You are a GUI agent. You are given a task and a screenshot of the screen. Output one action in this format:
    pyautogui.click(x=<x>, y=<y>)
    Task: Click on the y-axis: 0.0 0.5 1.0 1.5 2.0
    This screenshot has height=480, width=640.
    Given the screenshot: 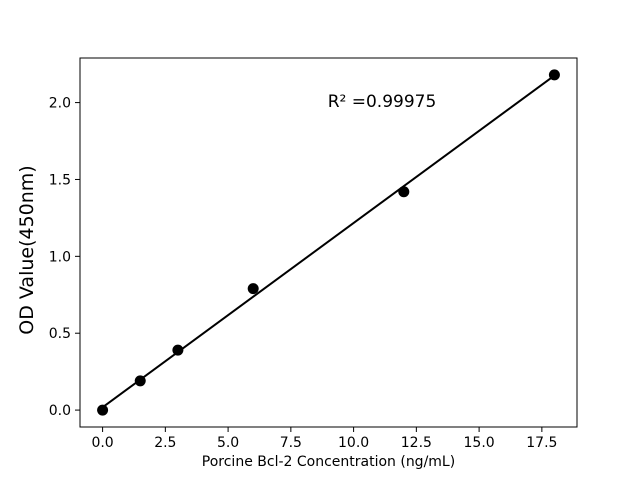 What is the action you would take?
    pyautogui.click(x=64, y=257)
    